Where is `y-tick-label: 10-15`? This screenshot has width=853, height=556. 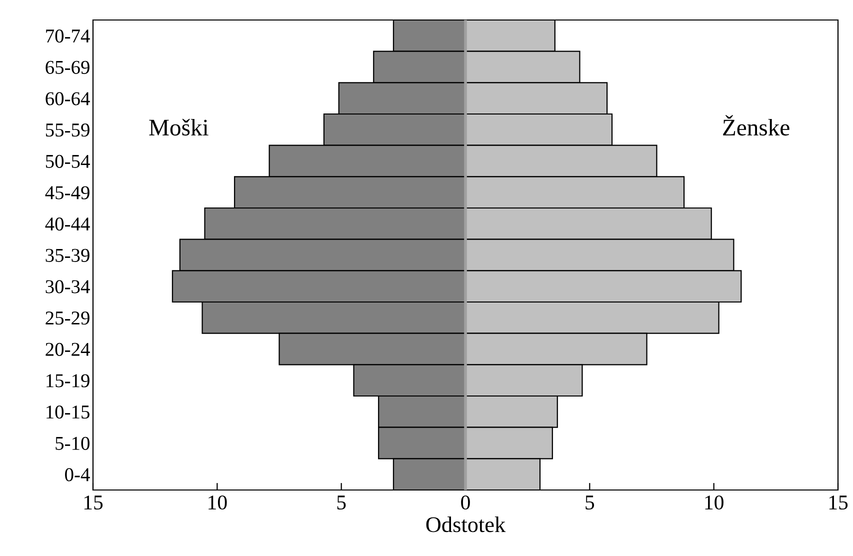
y-tick-label: 10-15 is located at coordinates (68, 412).